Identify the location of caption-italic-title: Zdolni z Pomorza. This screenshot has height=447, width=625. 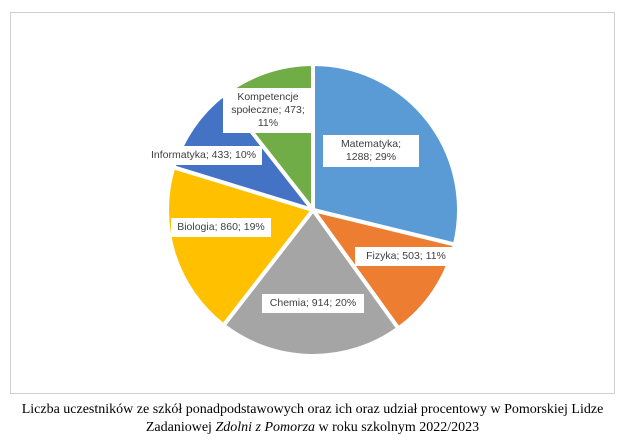
(265, 427).